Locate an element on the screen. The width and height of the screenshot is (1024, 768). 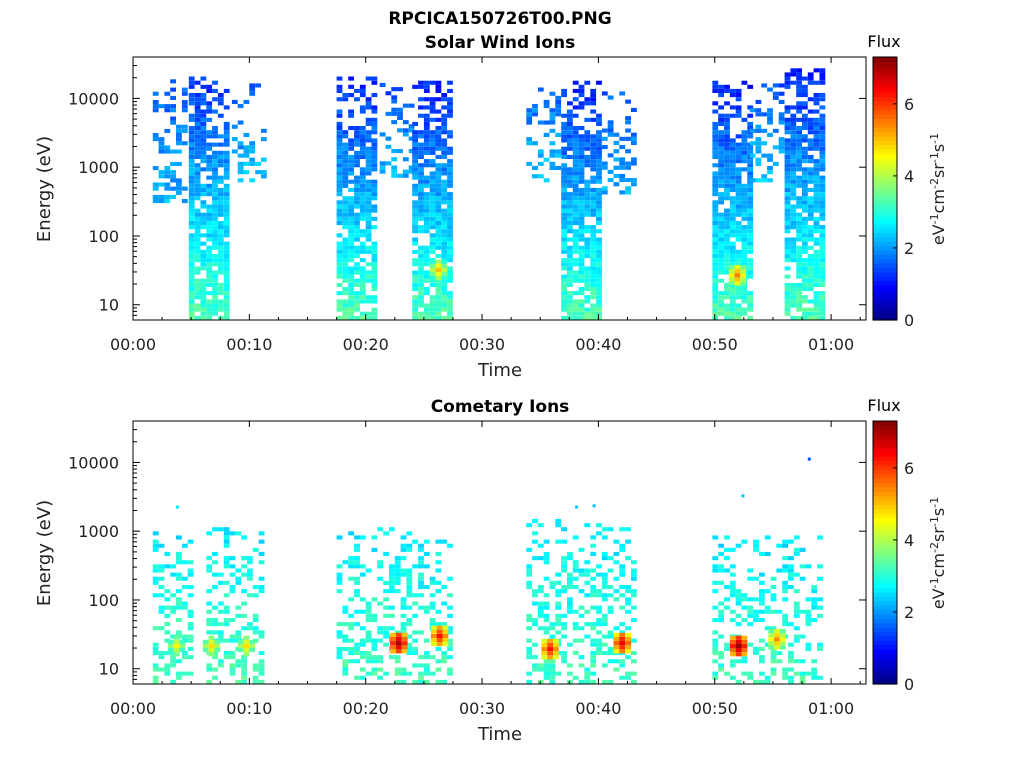
spectrogram-hotspot is located at coordinates (211, 650).